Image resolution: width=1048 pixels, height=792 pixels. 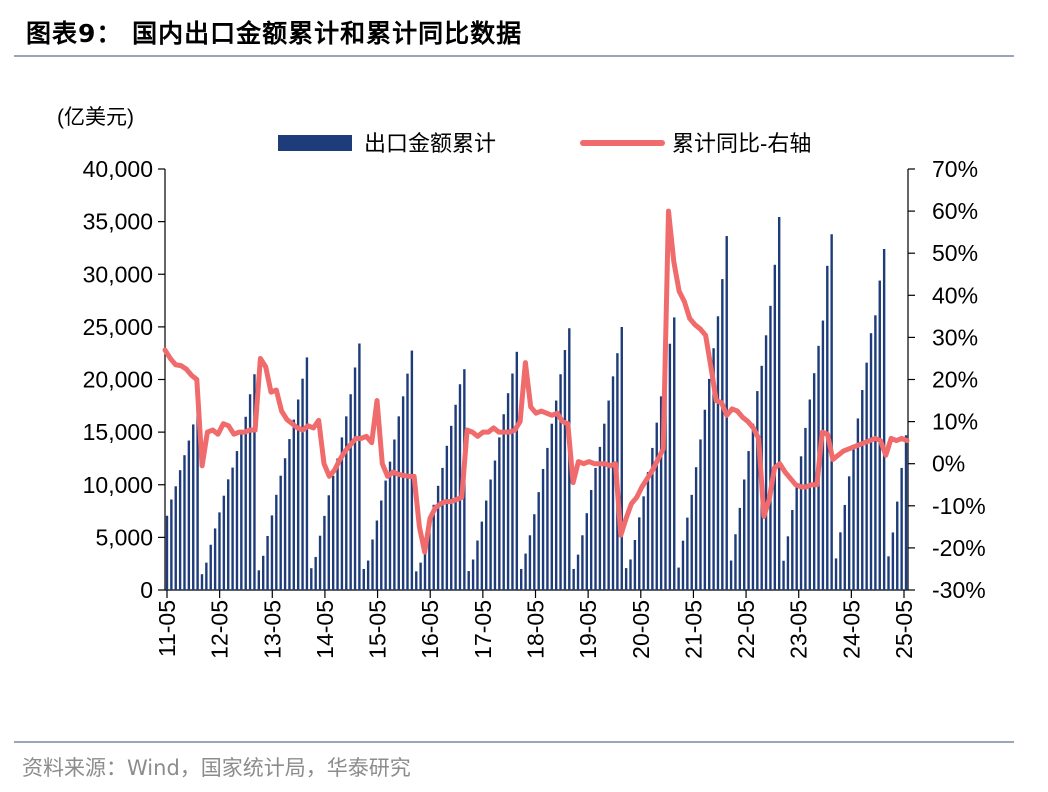 What do you see at coordinates (118, 222) in the screenshot?
I see `left-tick-label: 35,000` at bounding box center [118, 222].